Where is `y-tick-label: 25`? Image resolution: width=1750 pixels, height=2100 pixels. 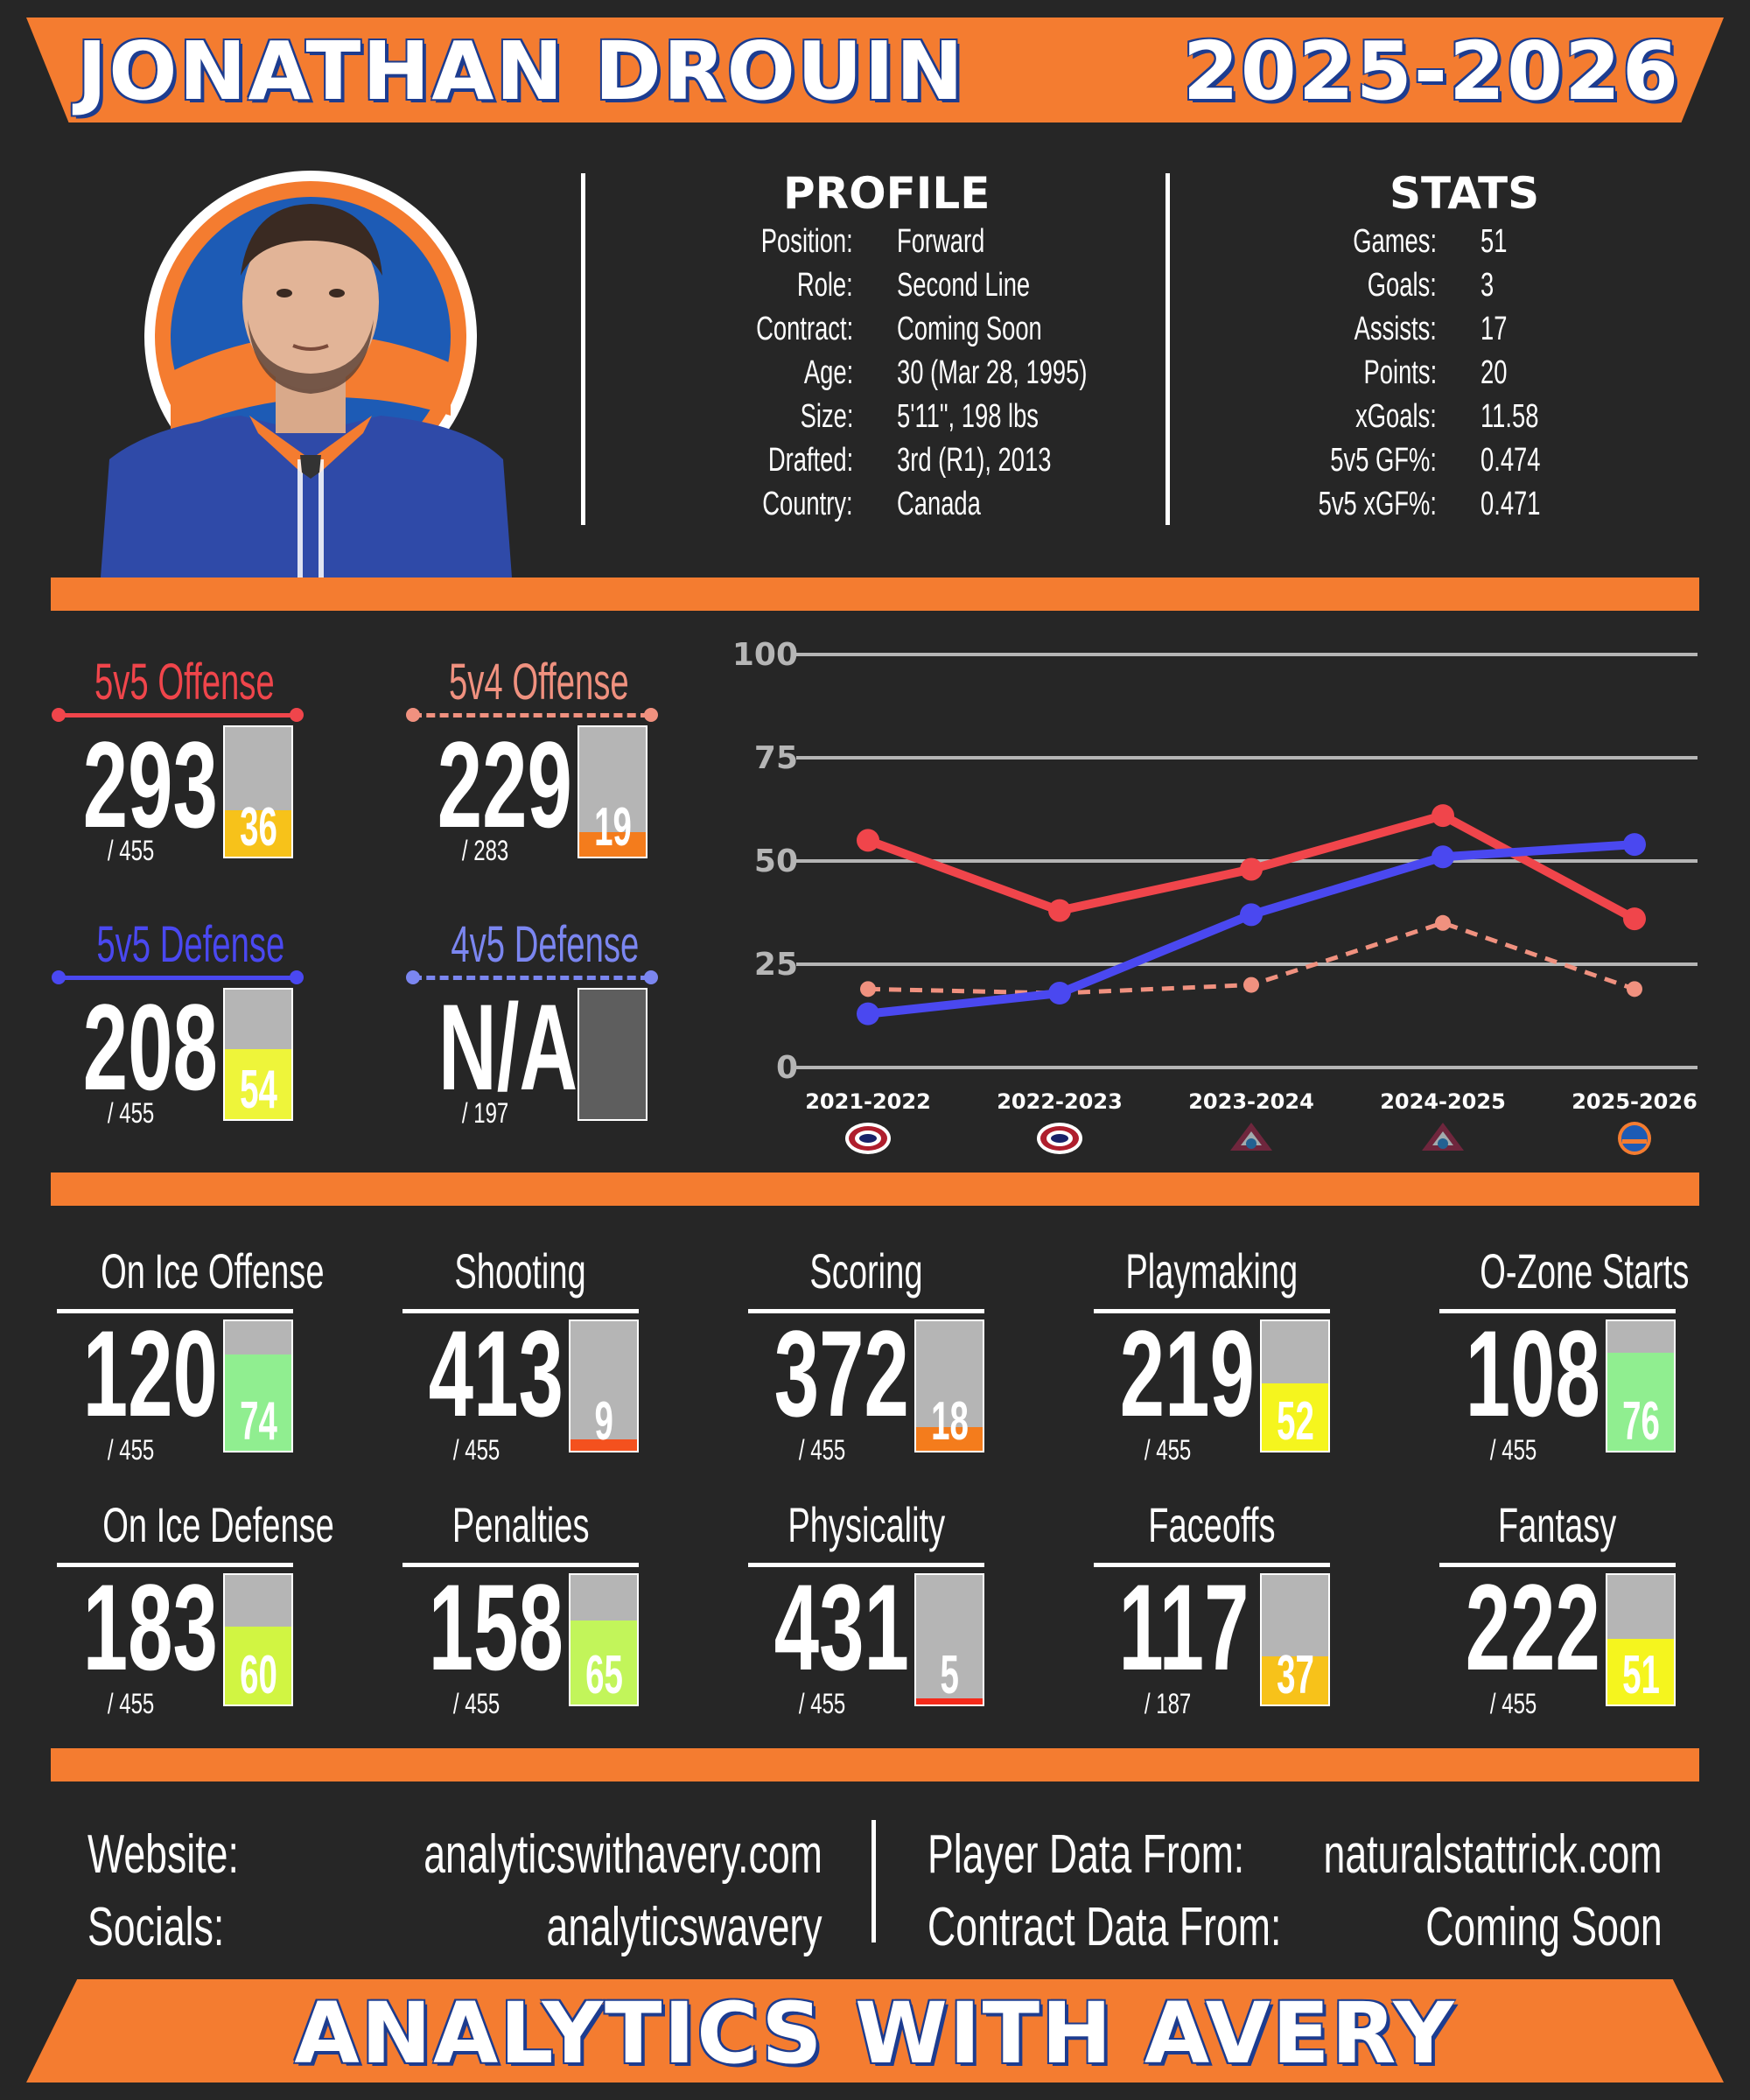
y-tick-label: 25 is located at coordinates (776, 965).